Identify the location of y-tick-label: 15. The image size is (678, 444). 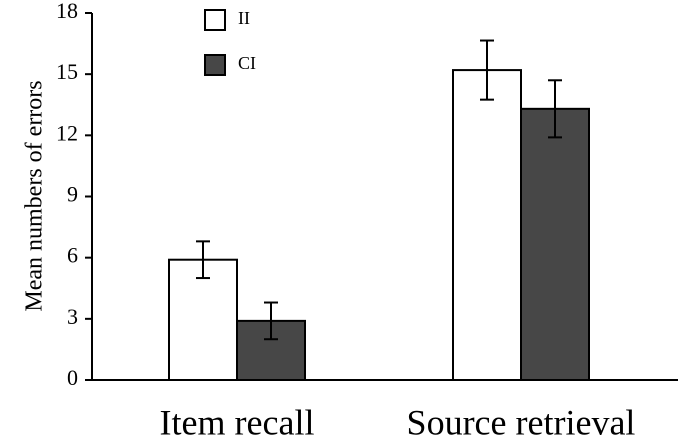
(67, 71).